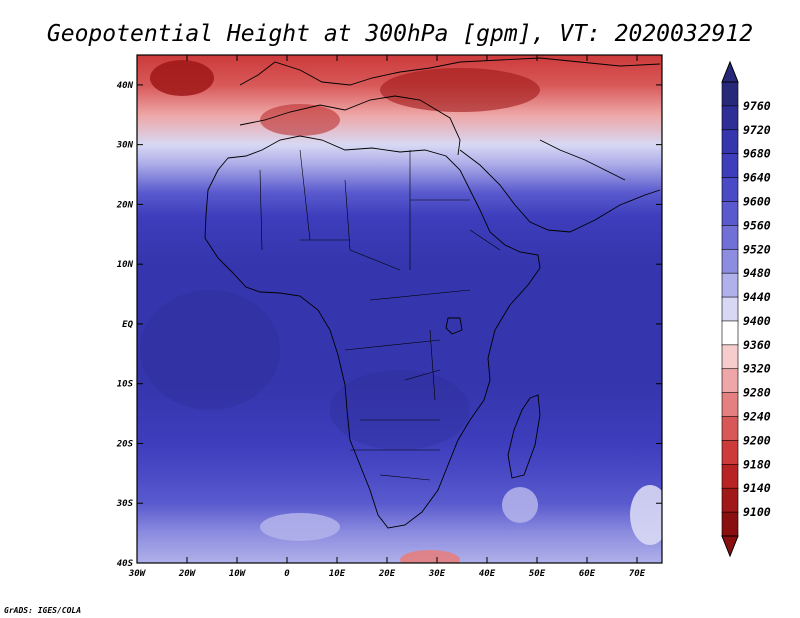  What do you see at coordinates (560, 191) in the screenshot?
I see `arabia-coastline` at bounding box center [560, 191].